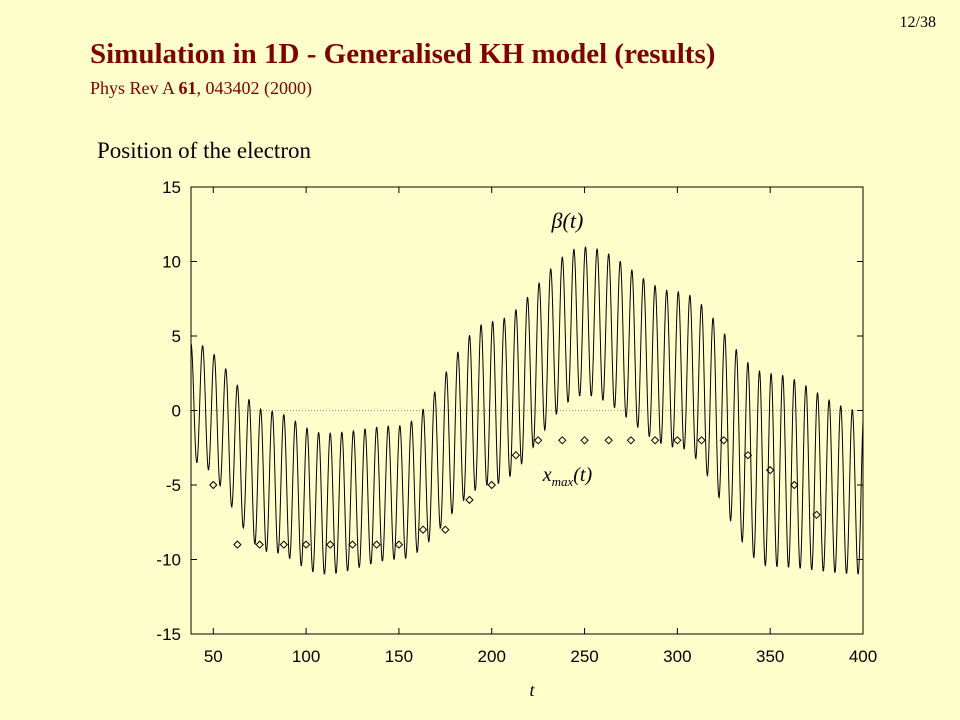 This screenshot has width=960, height=720. I want to click on xmax-annotation: xmax(t), so click(567, 476).